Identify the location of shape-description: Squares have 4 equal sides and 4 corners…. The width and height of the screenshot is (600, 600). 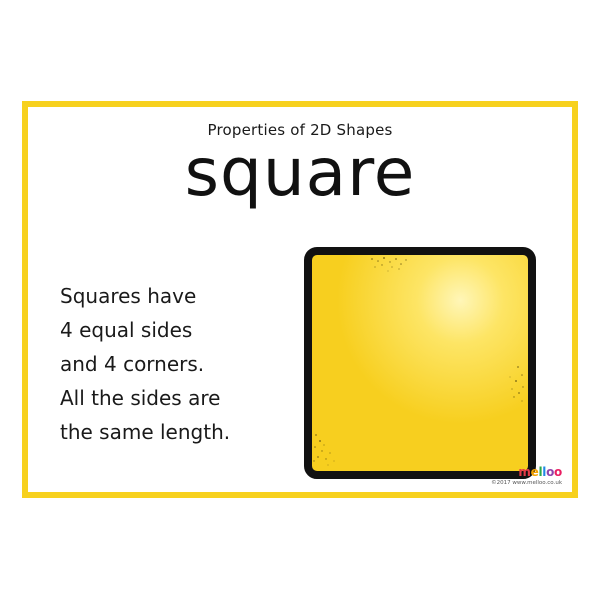
(175, 364).